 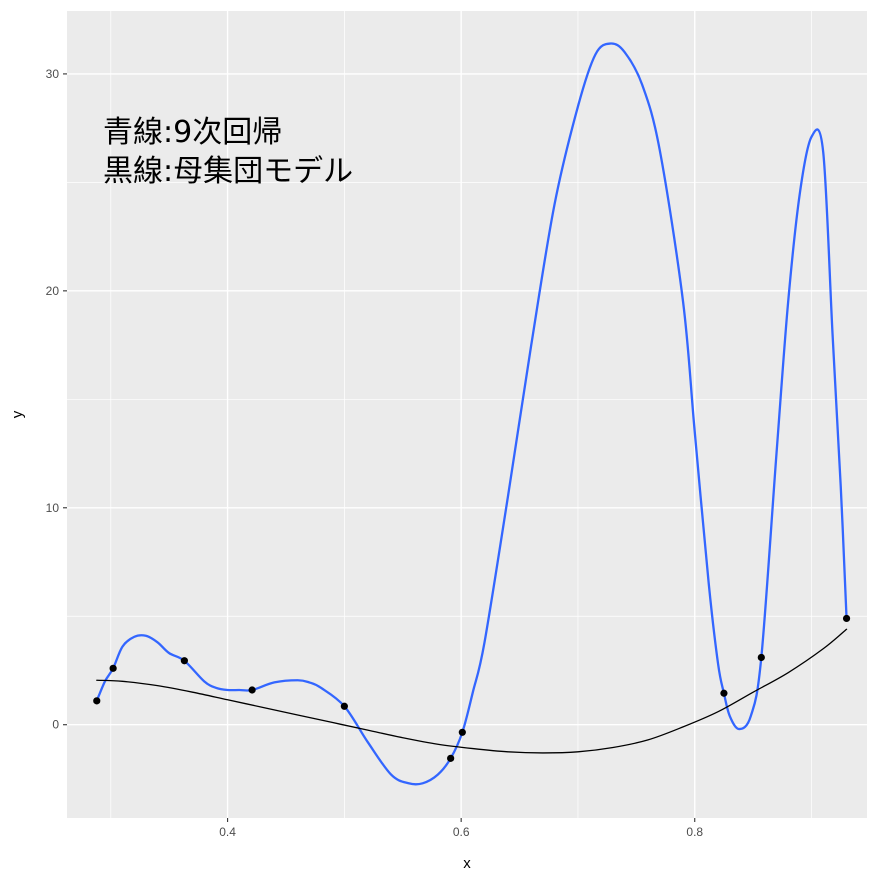 I want to click on x-tick-label: 0.8, so click(x=694, y=832).